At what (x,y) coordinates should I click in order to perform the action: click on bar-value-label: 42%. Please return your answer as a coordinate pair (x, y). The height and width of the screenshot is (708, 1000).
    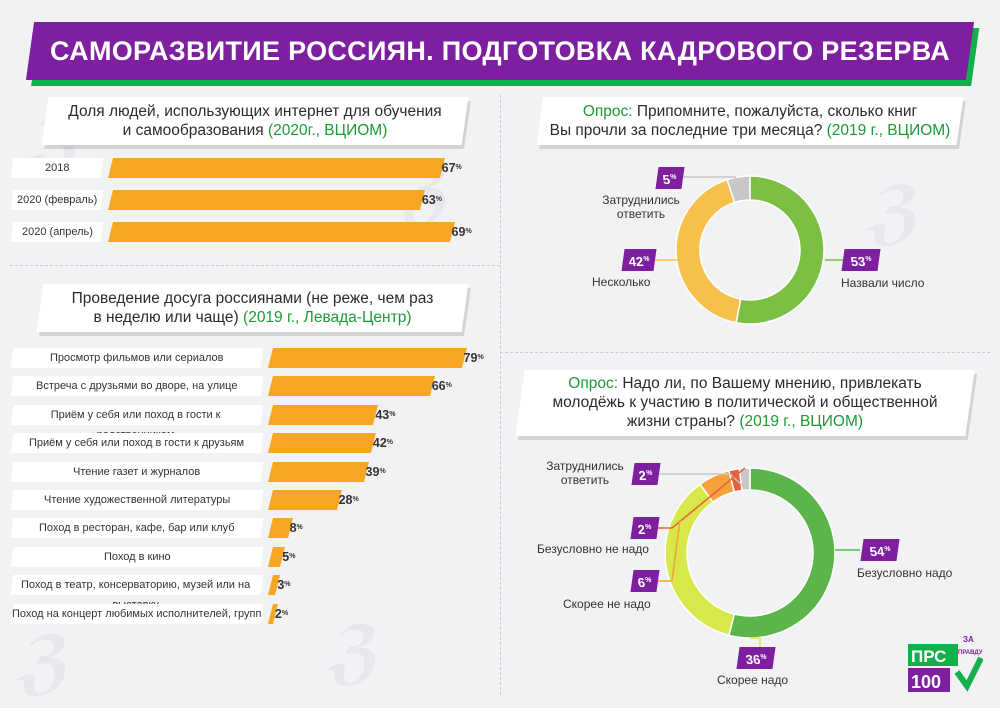
    Looking at the image, I should click on (383, 443).